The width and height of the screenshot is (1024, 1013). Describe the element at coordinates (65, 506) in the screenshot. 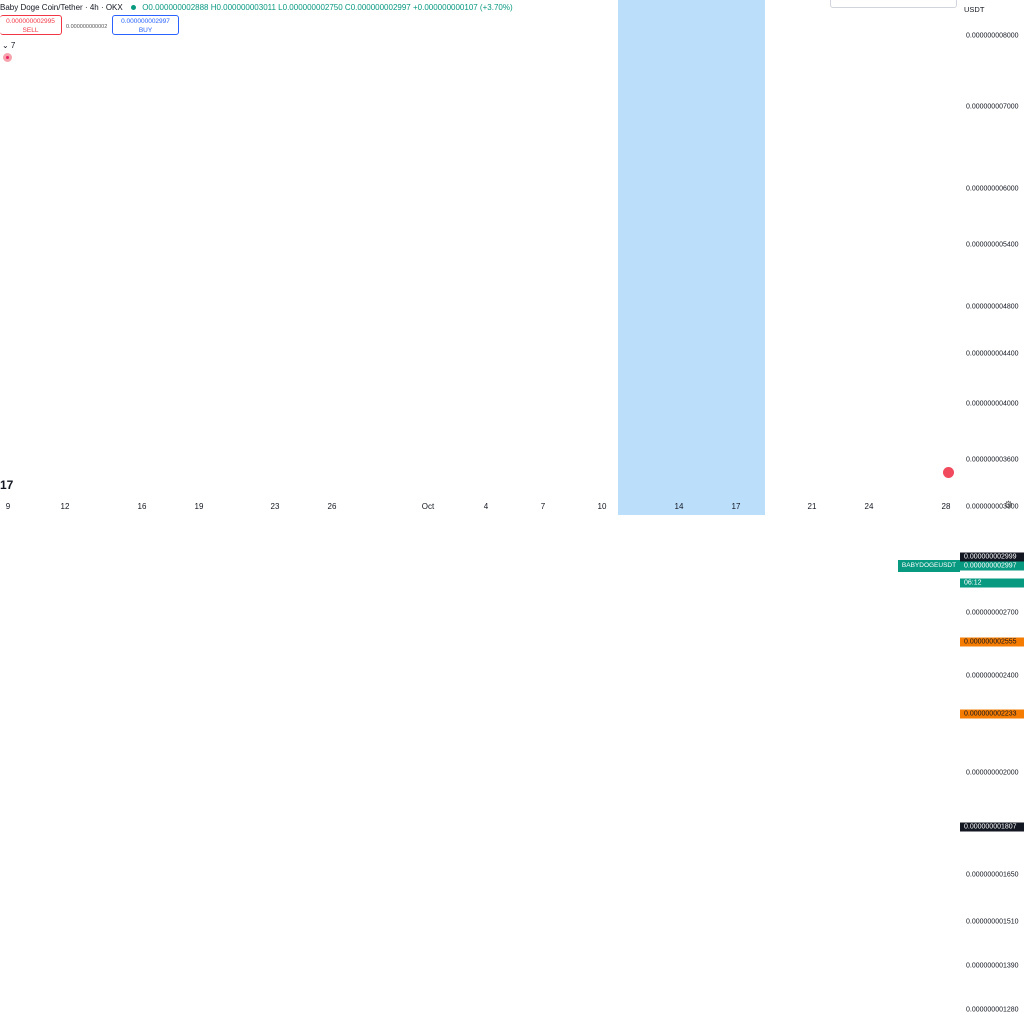

I see `time-tick-label: 12` at that location.